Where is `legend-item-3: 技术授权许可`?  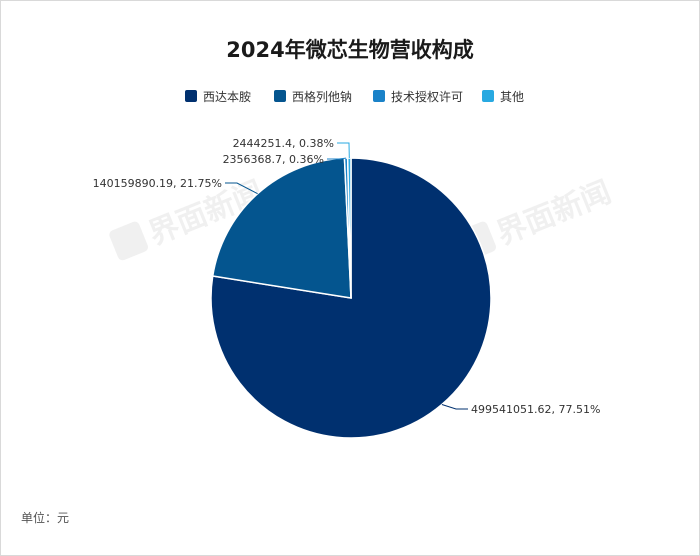
legend-item-3: 技术授权许可 is located at coordinates (418, 96).